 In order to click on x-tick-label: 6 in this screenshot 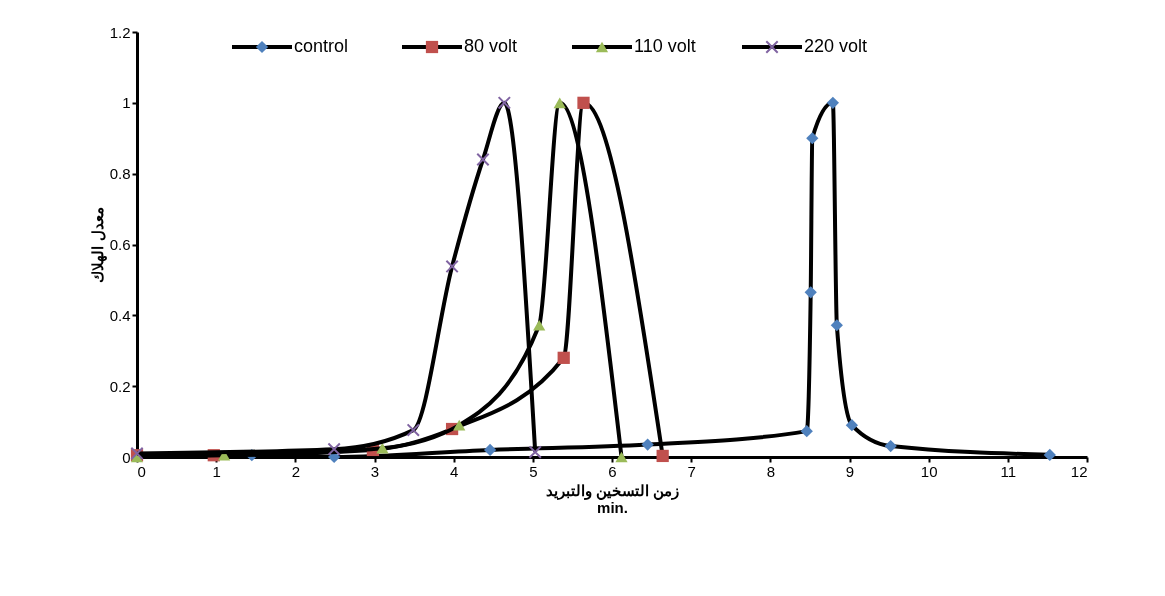, I will do `click(612, 471)`.